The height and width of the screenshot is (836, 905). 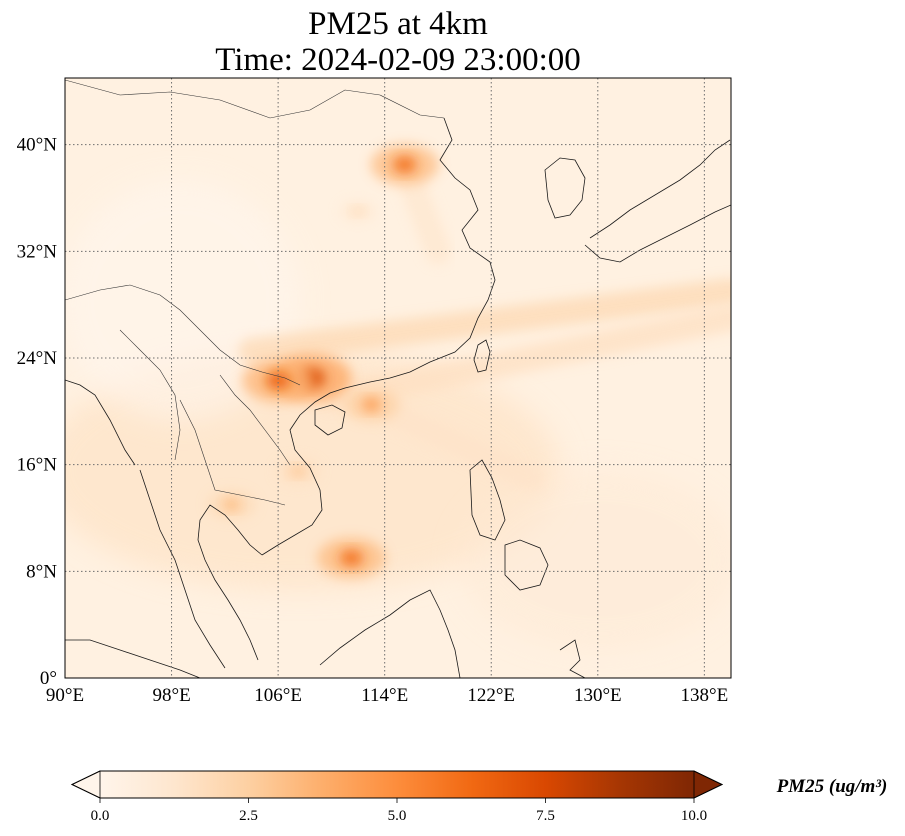 What do you see at coordinates (526, 565) in the screenshot?
I see `coastline-philippines-south` at bounding box center [526, 565].